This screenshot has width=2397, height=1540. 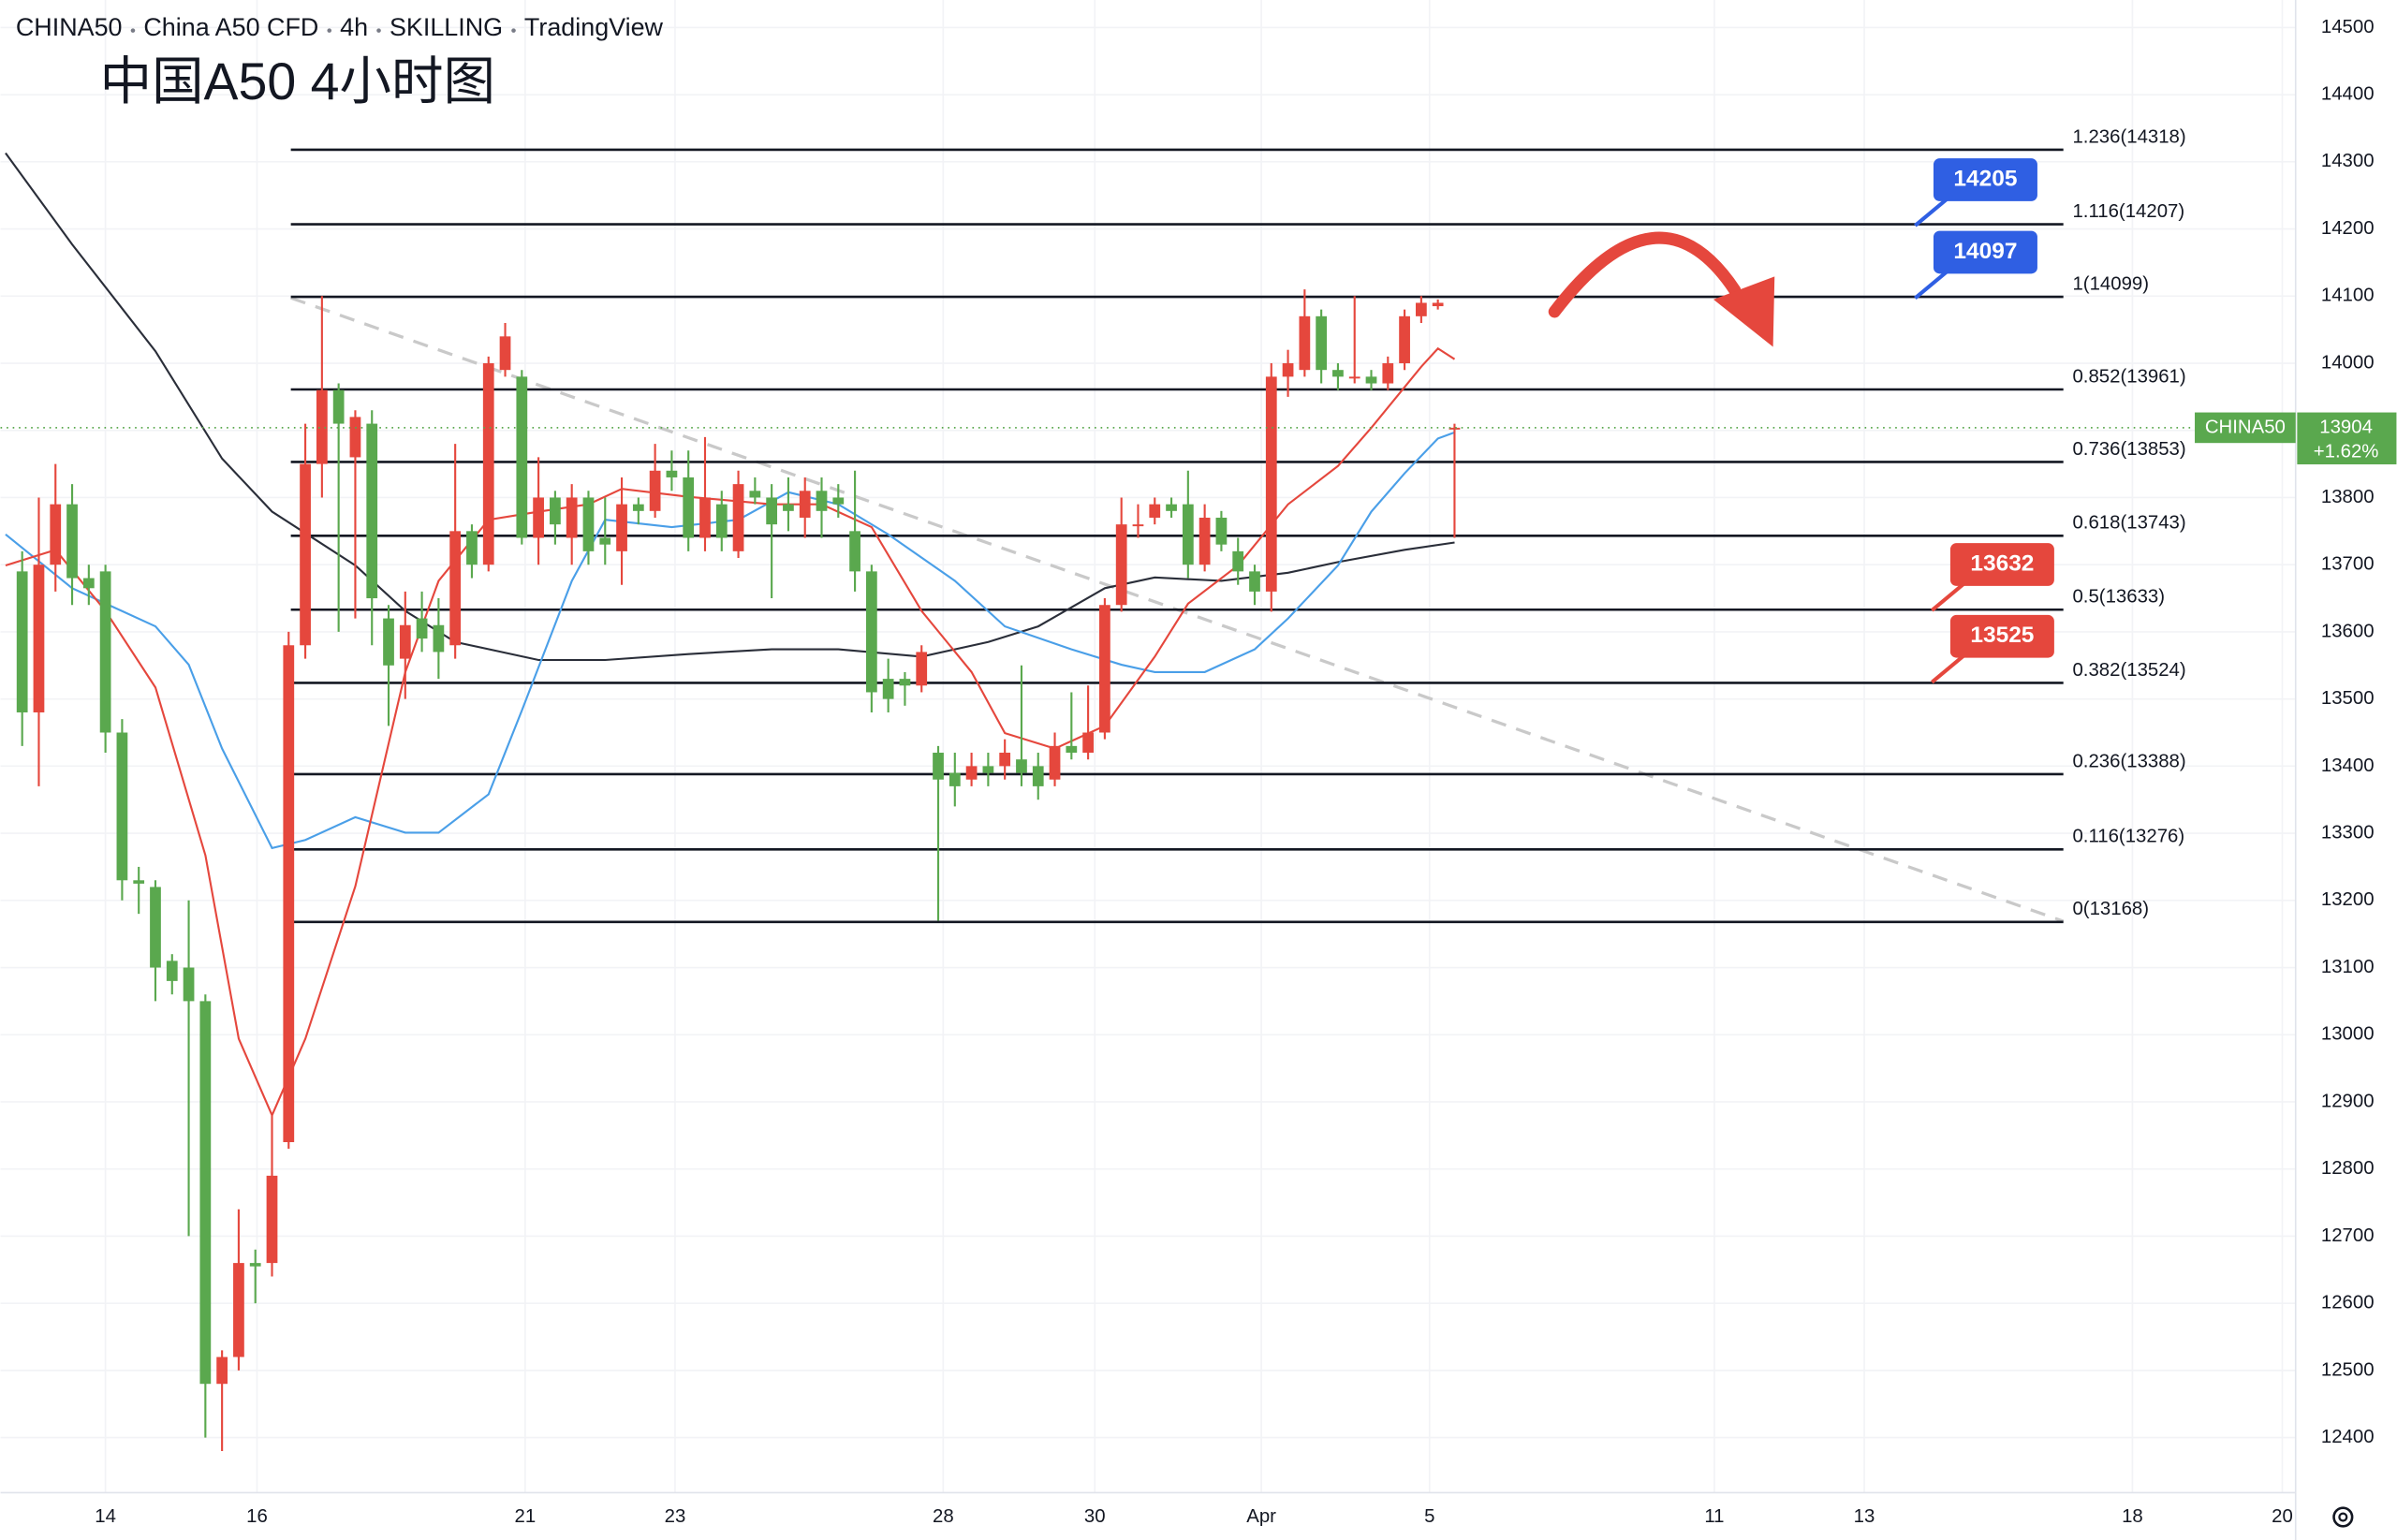 I want to click on x-tick-label: 23, so click(x=675, y=1516).